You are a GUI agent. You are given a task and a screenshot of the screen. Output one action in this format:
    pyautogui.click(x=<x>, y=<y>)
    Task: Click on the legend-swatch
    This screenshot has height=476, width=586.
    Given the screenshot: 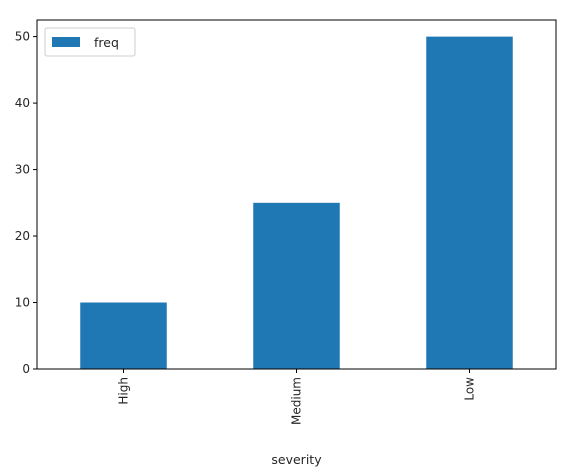 What is the action you would take?
    pyautogui.click(x=66, y=42)
    